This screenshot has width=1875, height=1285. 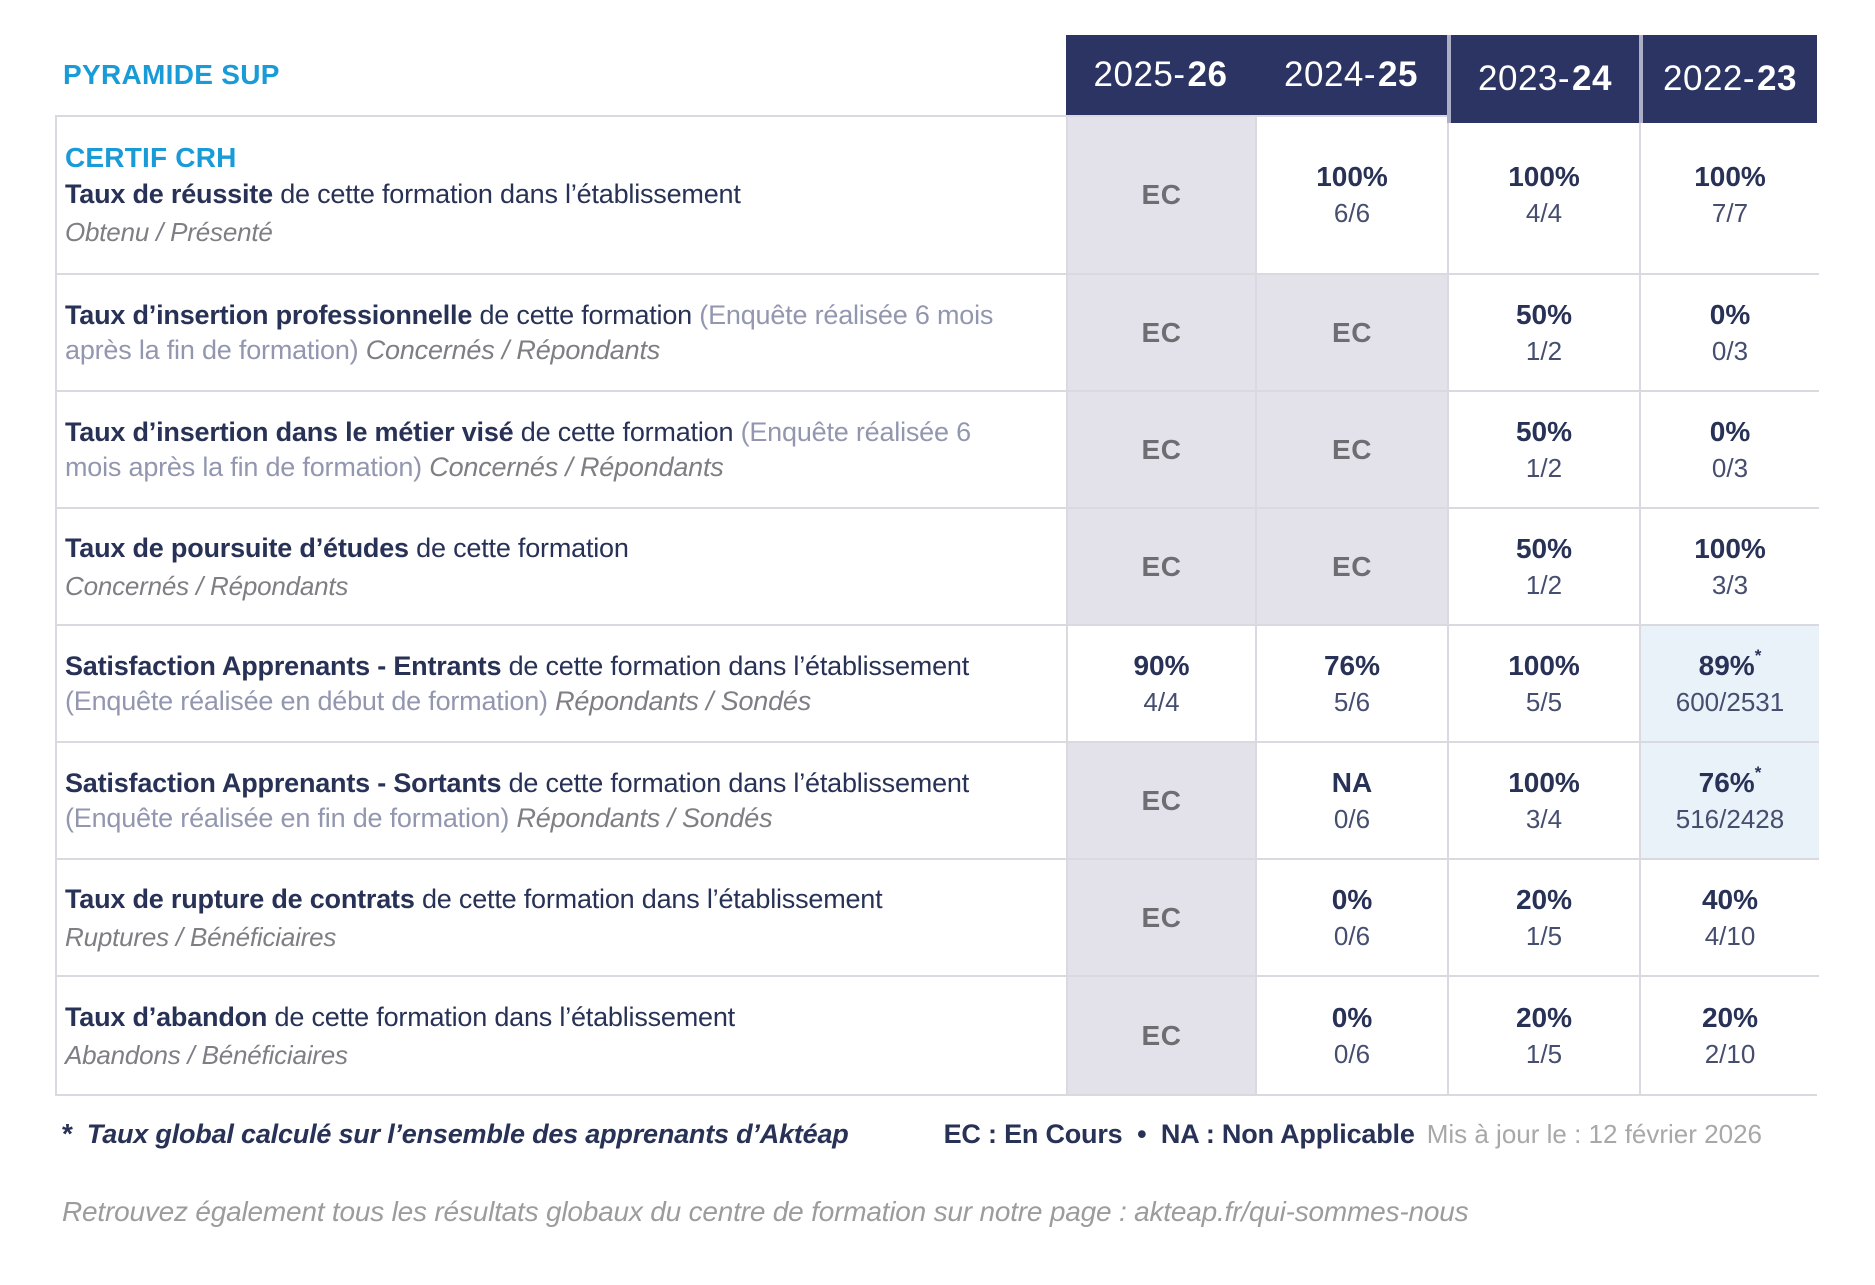 What do you see at coordinates (283, 782) in the screenshot?
I see `indicator-title: Satisfaction Apprenants - Sortants` at bounding box center [283, 782].